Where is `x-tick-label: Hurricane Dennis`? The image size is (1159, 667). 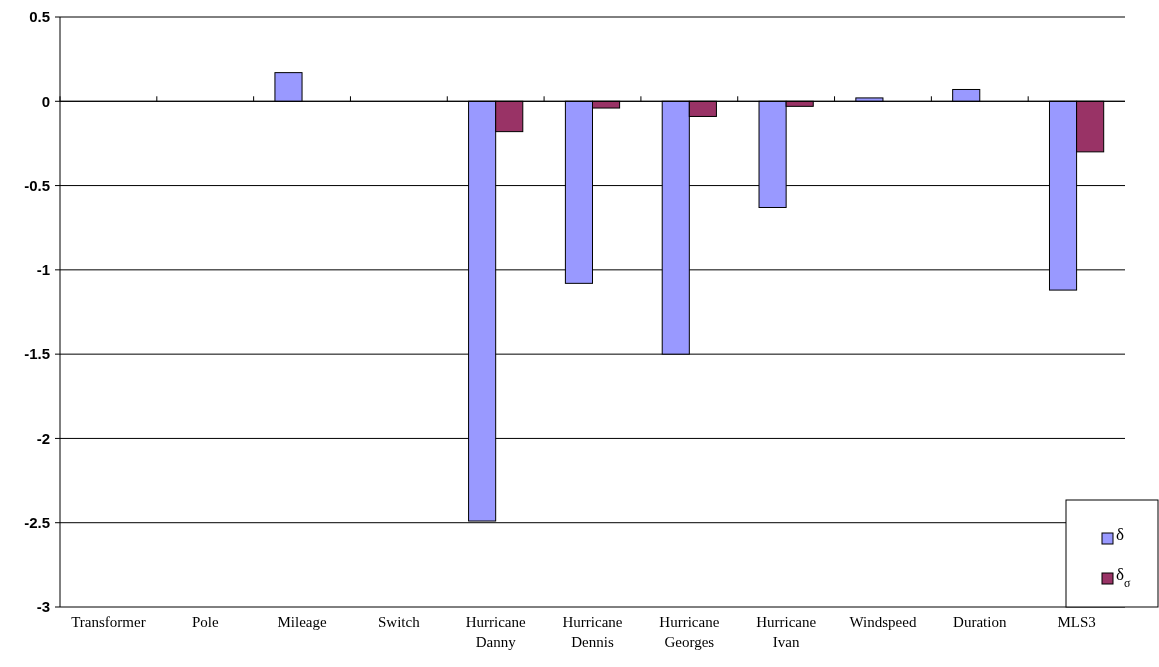 x-tick-label: Hurricane Dennis is located at coordinates (592, 632).